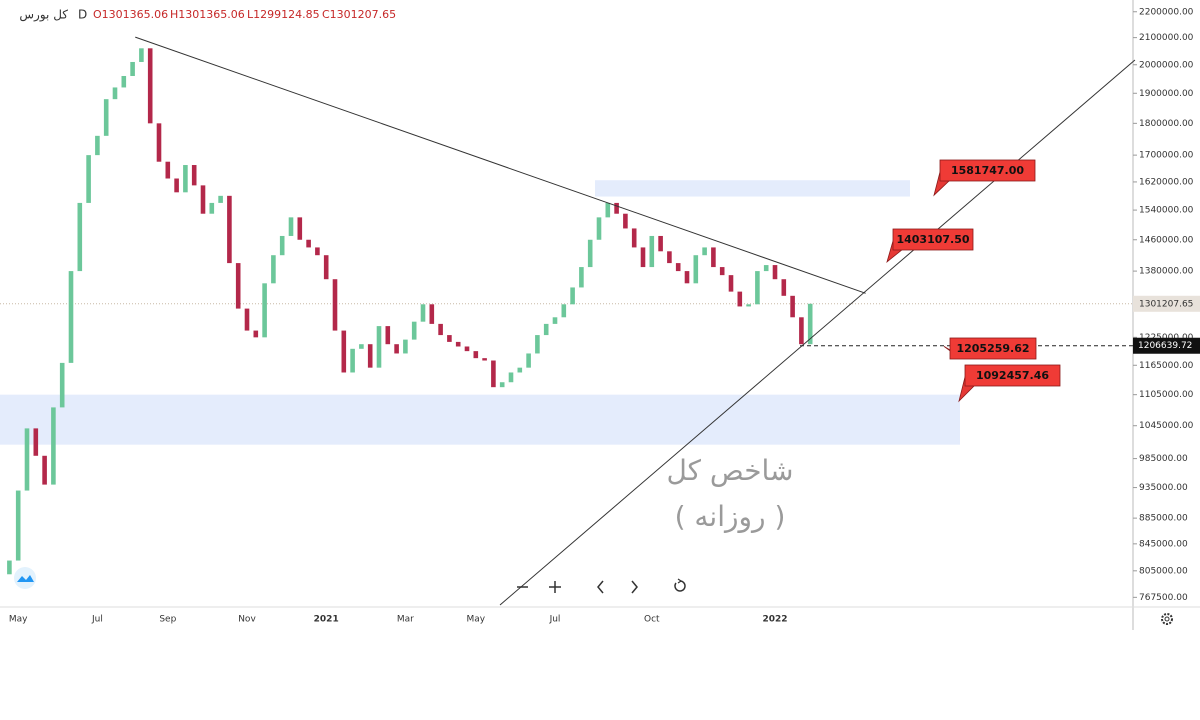 This screenshot has height=720, width=1200. What do you see at coordinates (1166, 12) in the screenshot?
I see `y-tick-label: 2200000.00` at bounding box center [1166, 12].